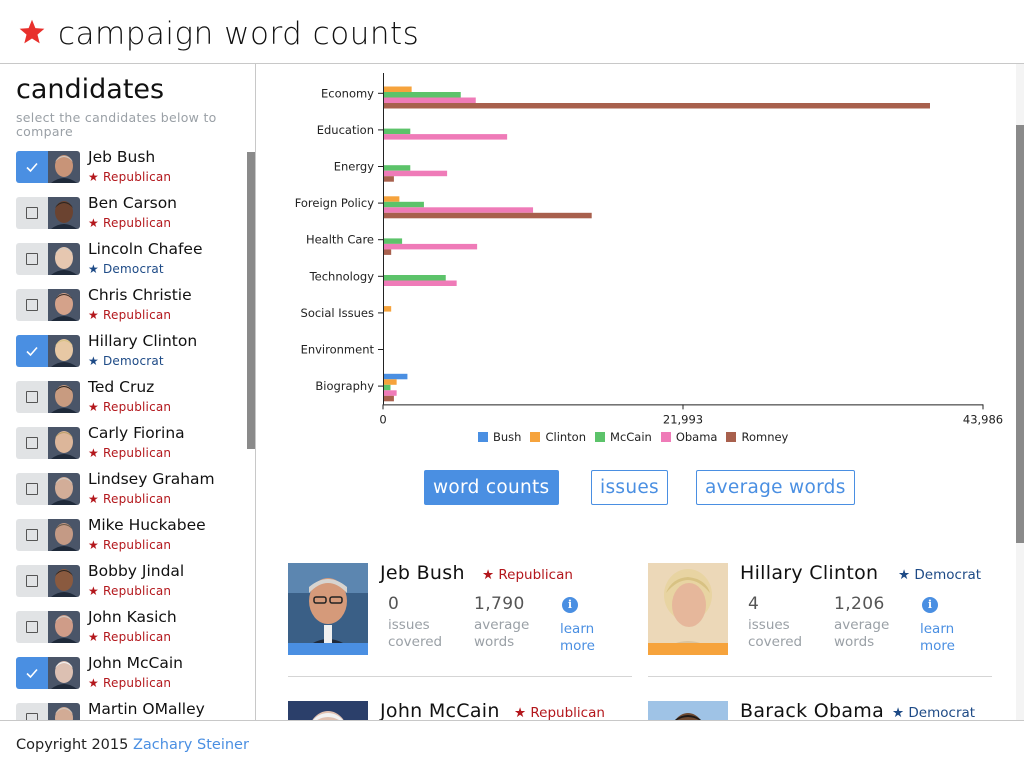 The image size is (1024, 769). Describe the element at coordinates (629, 487) in the screenshot. I see `tab-issues: issues` at that location.